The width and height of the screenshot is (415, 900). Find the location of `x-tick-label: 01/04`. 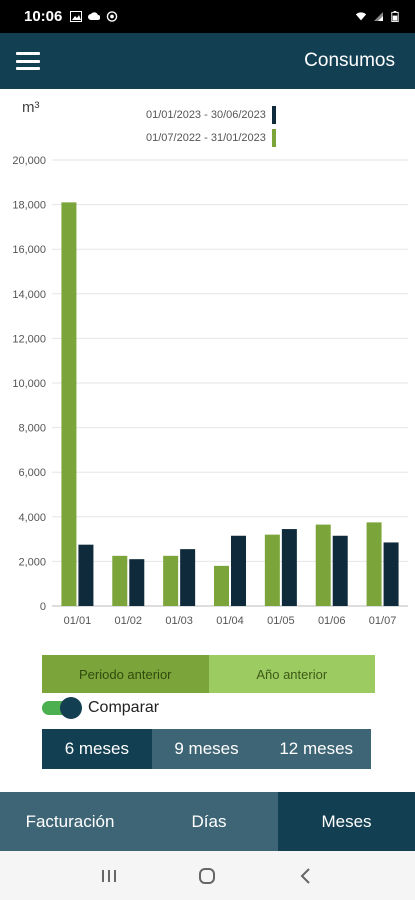

x-tick-label: 01/04 is located at coordinates (230, 621).